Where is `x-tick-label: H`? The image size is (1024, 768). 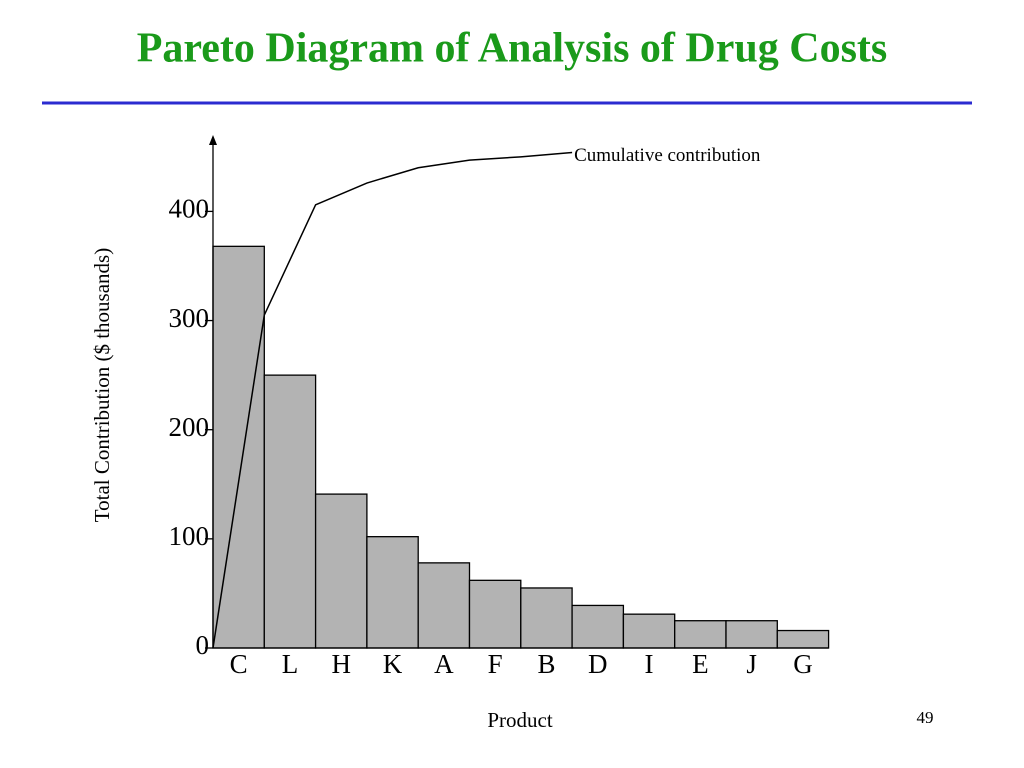
x-tick-label: H is located at coordinates (342, 664).